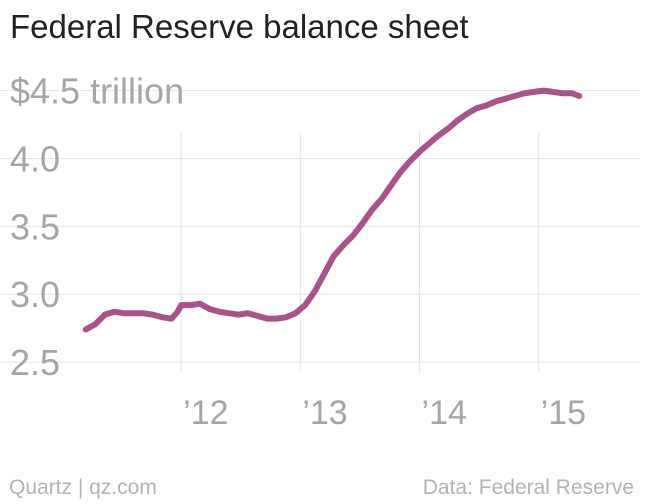 The image size is (645, 504). What do you see at coordinates (97, 91) in the screenshot?
I see `y-tick-label: $4.5 trillion` at bounding box center [97, 91].